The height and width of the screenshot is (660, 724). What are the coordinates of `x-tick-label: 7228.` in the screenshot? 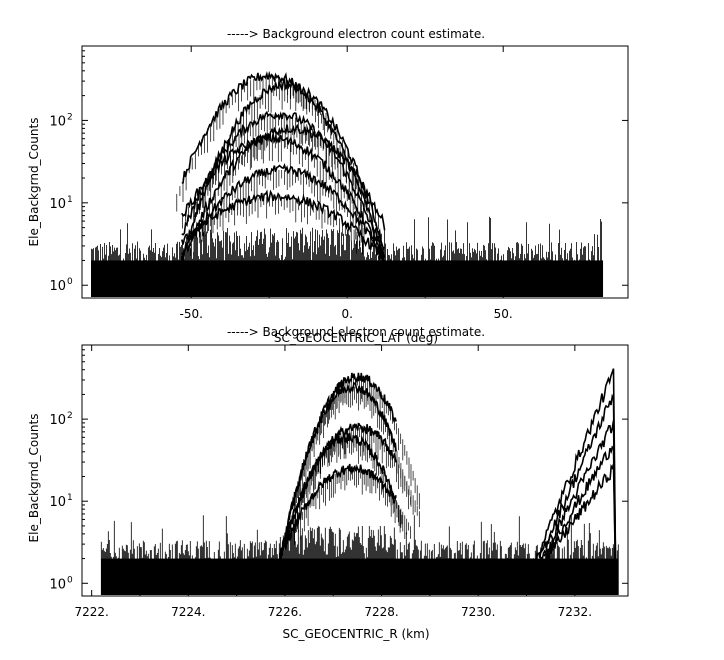 It's located at (381, 612).